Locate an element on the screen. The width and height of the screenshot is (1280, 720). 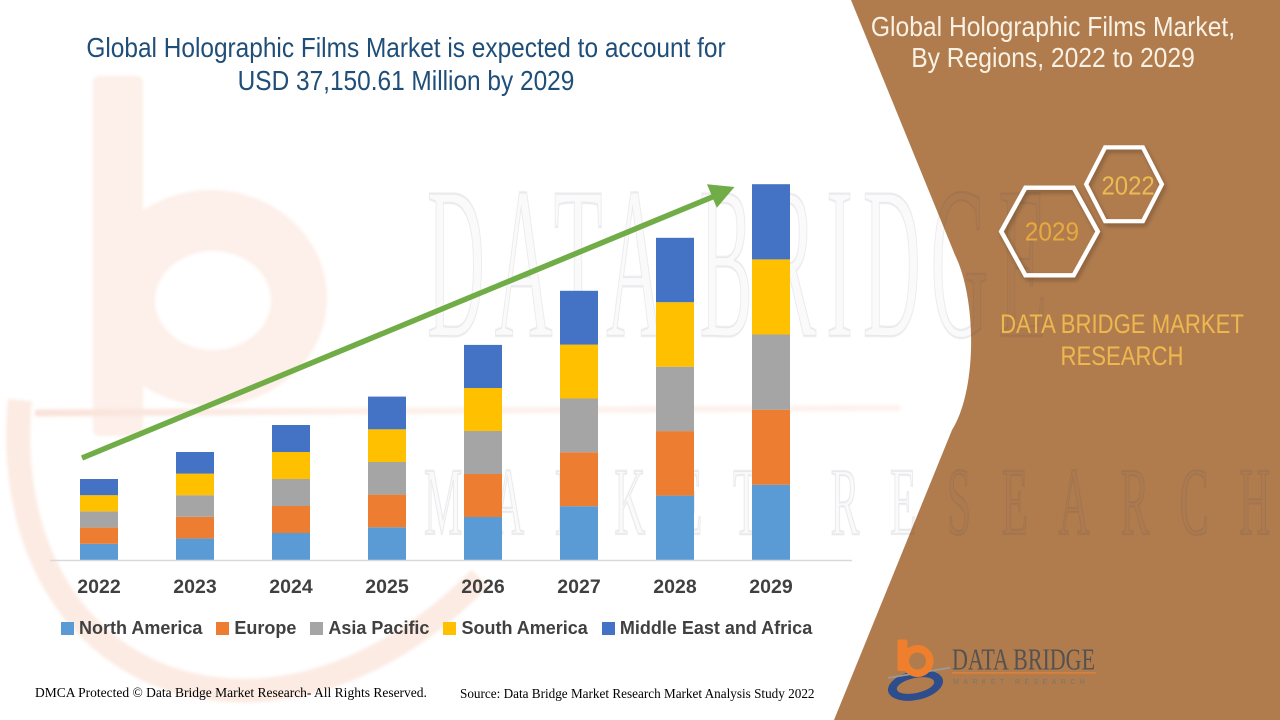
svg-text: DATA BRIDGE is located at coordinates (1023, 659).